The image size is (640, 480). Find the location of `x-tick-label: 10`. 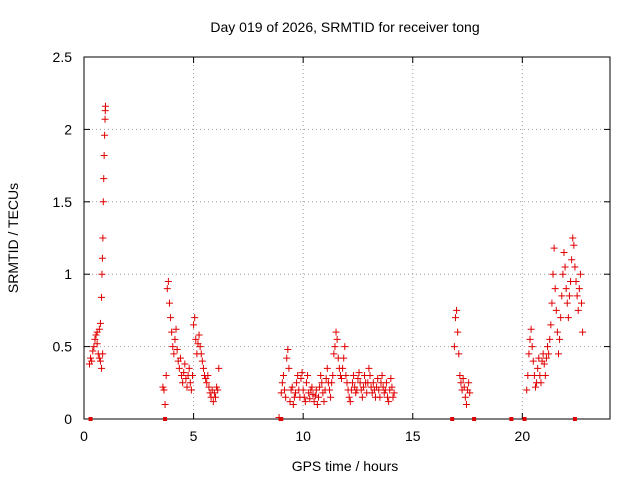

x-tick-label: 10 is located at coordinates (303, 436).